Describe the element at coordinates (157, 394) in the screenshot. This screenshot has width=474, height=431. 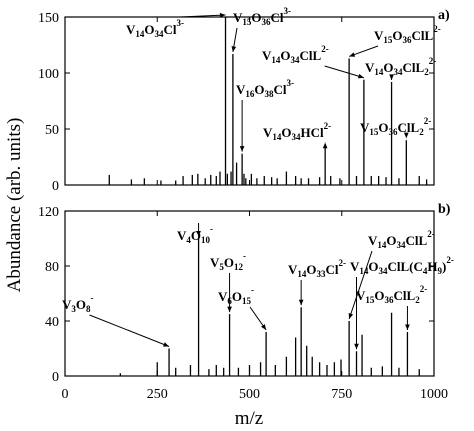
I see `x-tick-label: 250` at that location.